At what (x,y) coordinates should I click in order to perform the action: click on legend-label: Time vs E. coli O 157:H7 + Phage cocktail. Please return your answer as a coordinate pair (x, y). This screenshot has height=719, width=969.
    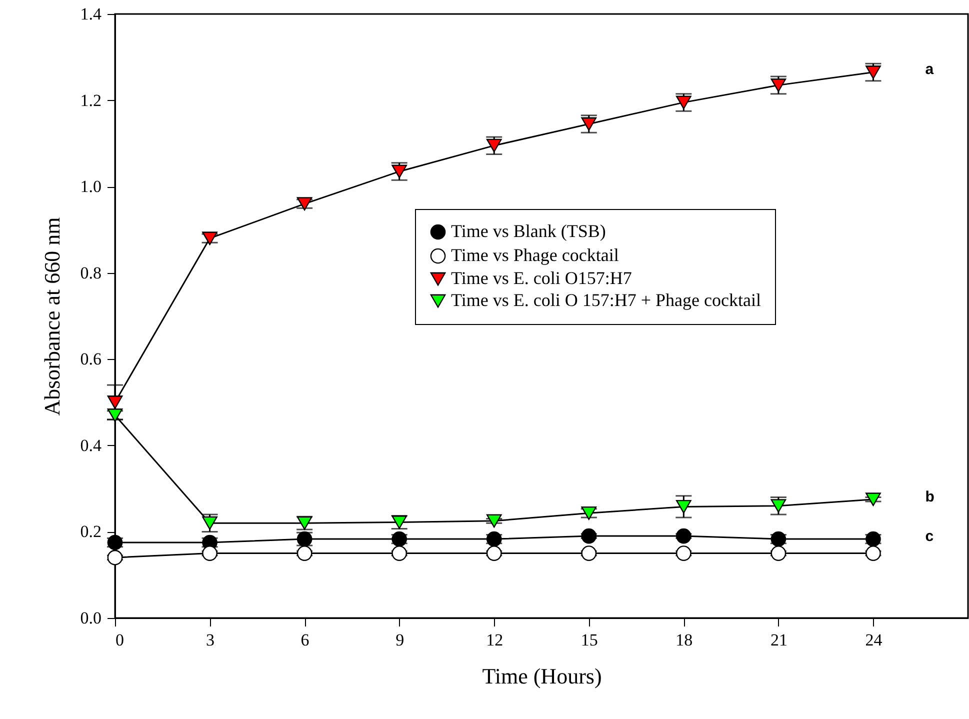
    Looking at the image, I should click on (606, 300).